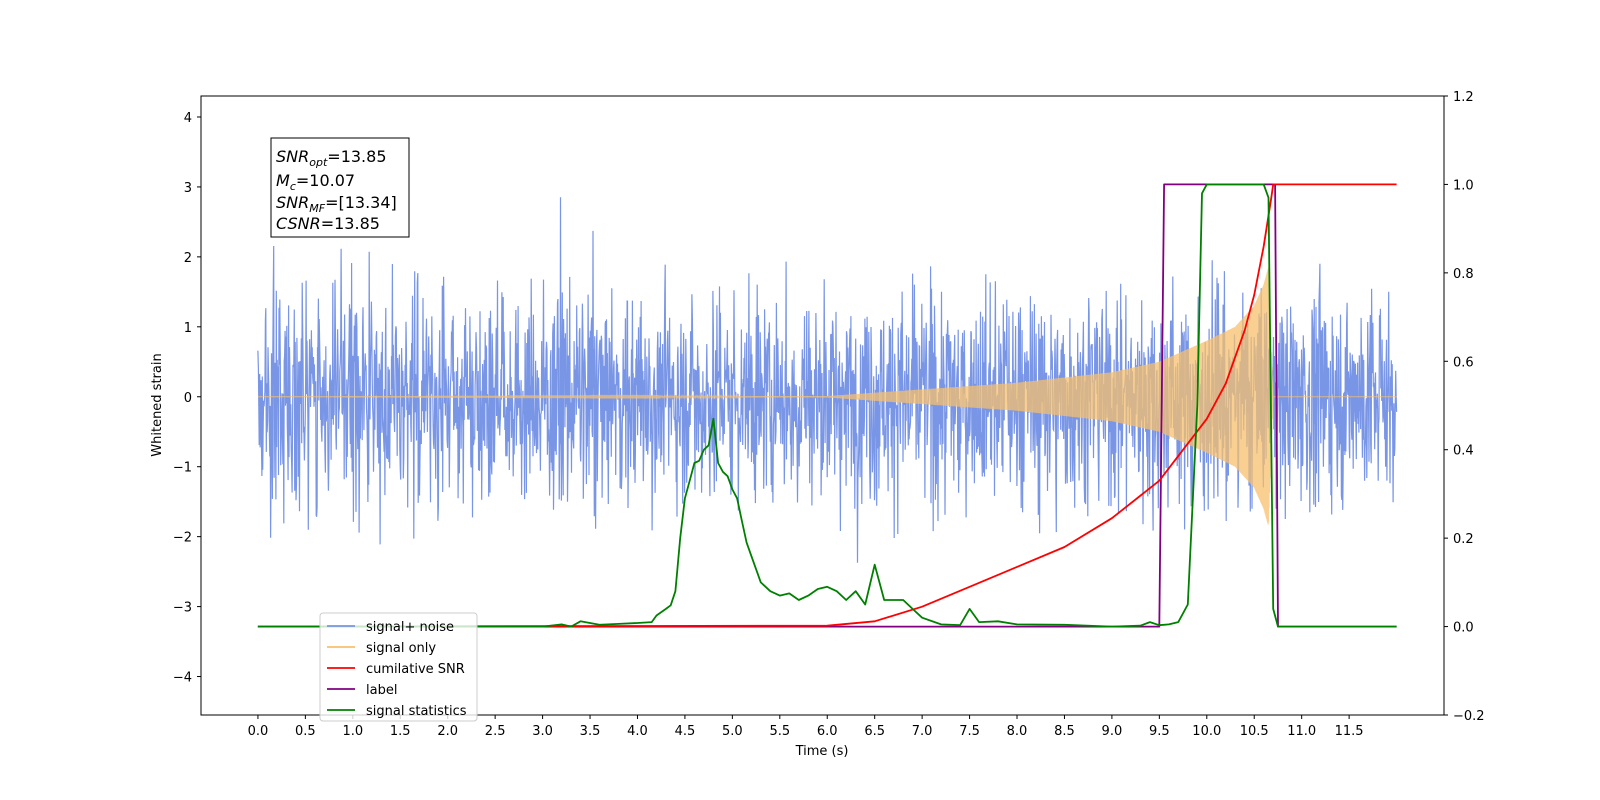 This screenshot has height=800, width=1600. Describe the element at coordinates (182, 678) in the screenshot. I see `left-y-tick-label: −4` at that location.